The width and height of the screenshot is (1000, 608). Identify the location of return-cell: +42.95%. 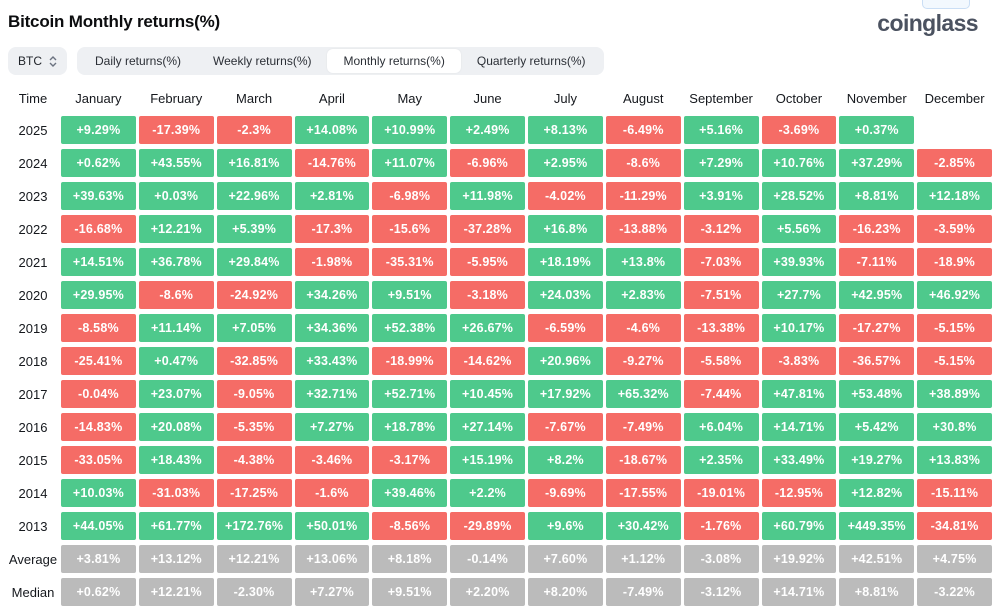
(877, 295).